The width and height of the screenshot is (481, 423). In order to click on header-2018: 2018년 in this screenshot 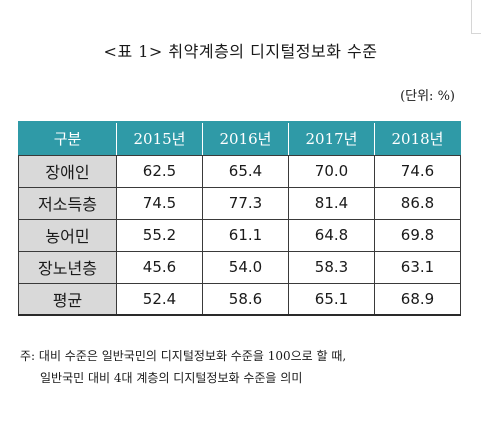, I will do `click(417, 138)`.